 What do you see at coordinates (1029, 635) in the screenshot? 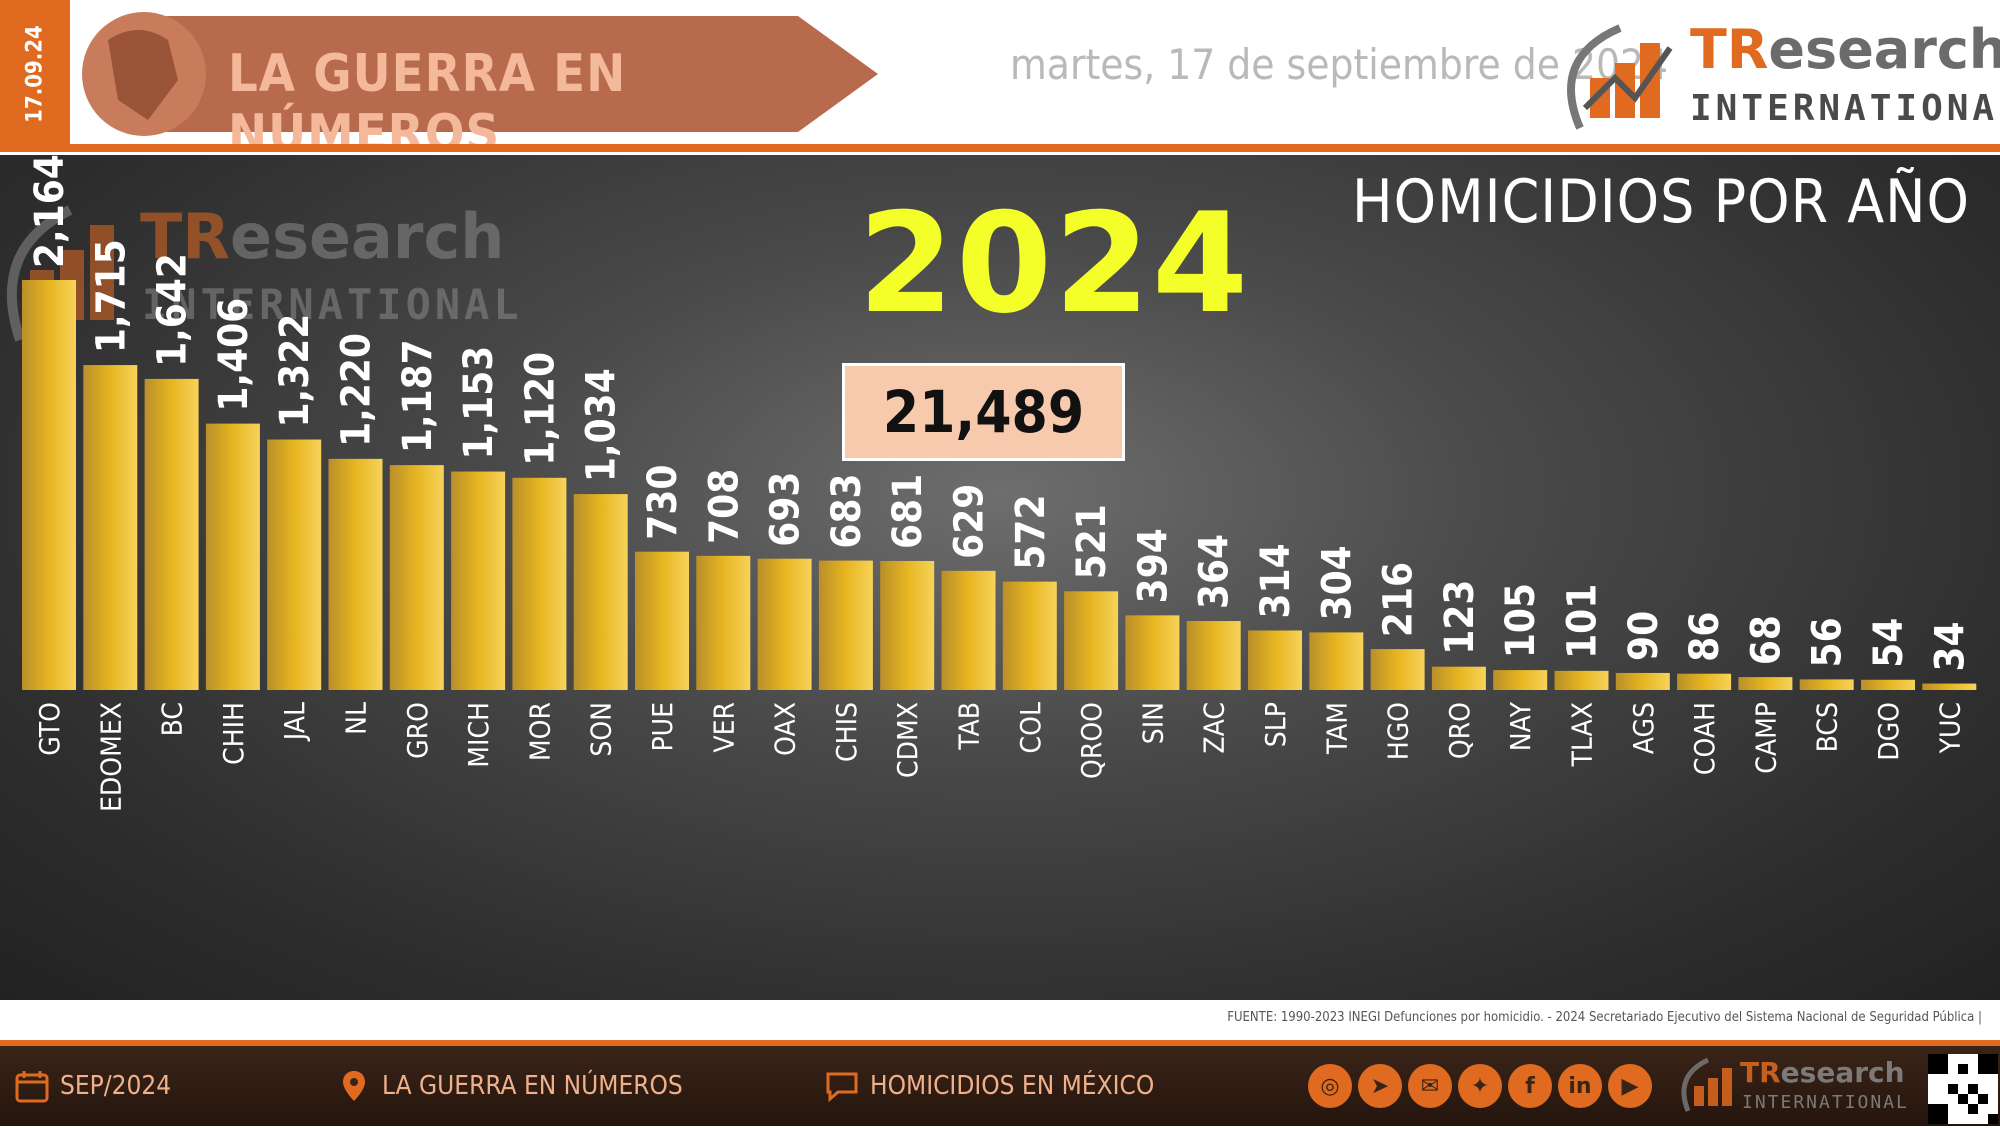
I see `bar-col` at bounding box center [1029, 635].